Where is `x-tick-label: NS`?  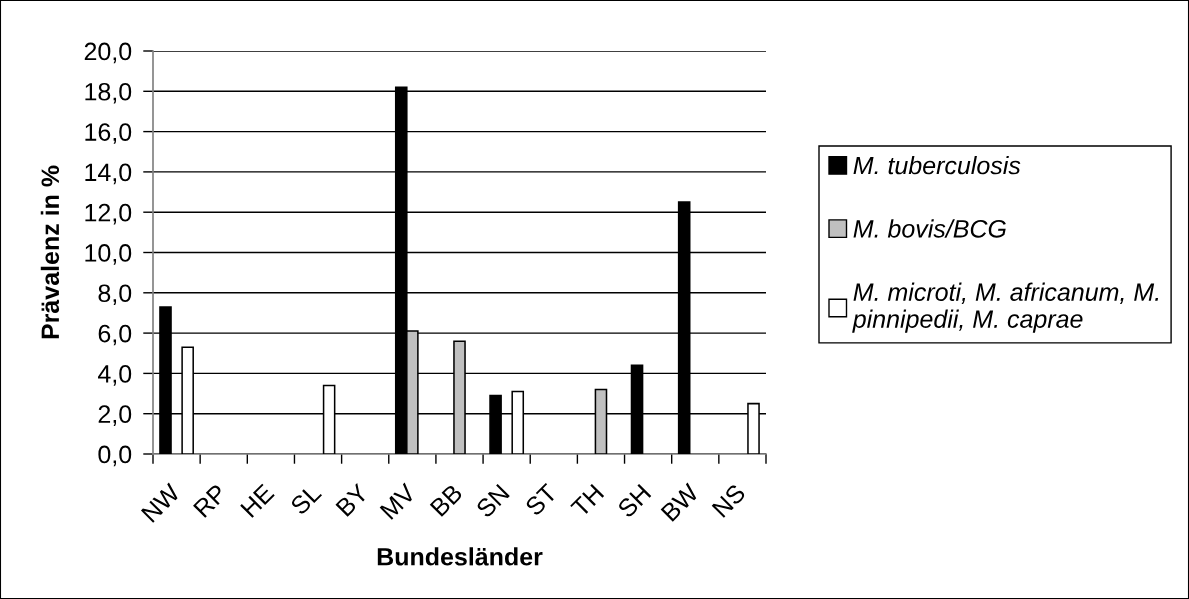
x-tick-label: NS is located at coordinates (729, 500).